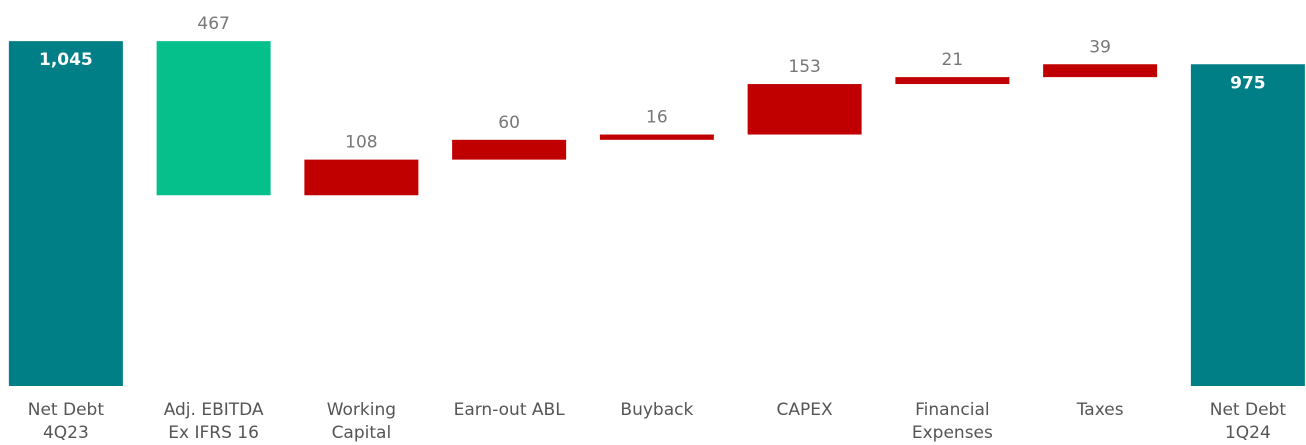 This screenshot has width=1306, height=445. Describe the element at coordinates (510, 410) in the screenshot. I see `x-tick-label: Earn-out ABL` at that location.